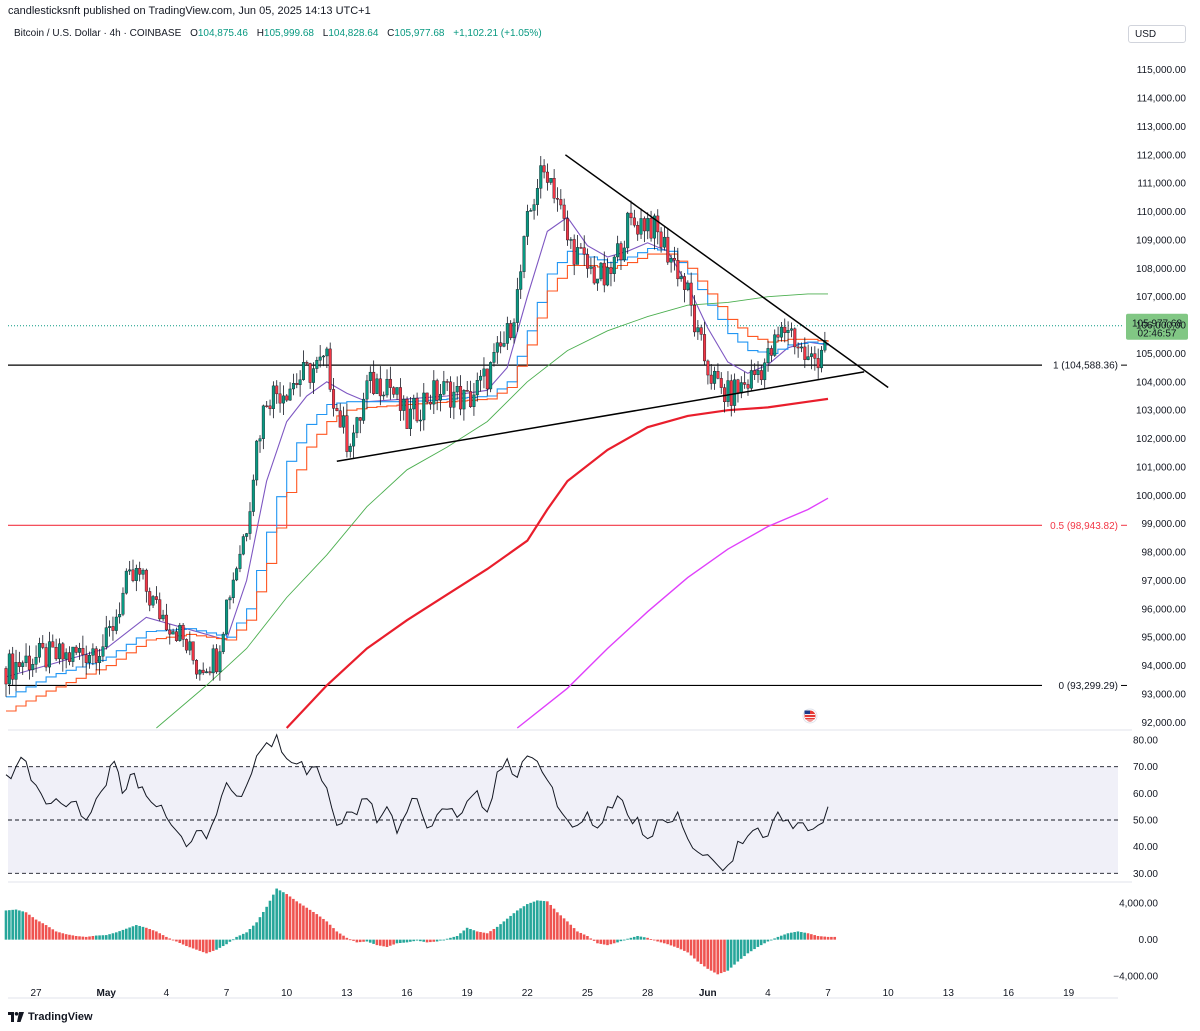 This screenshot has width=1200, height=1031. I want to click on price-axis-tick-label: 107,000.00, so click(1161, 297).